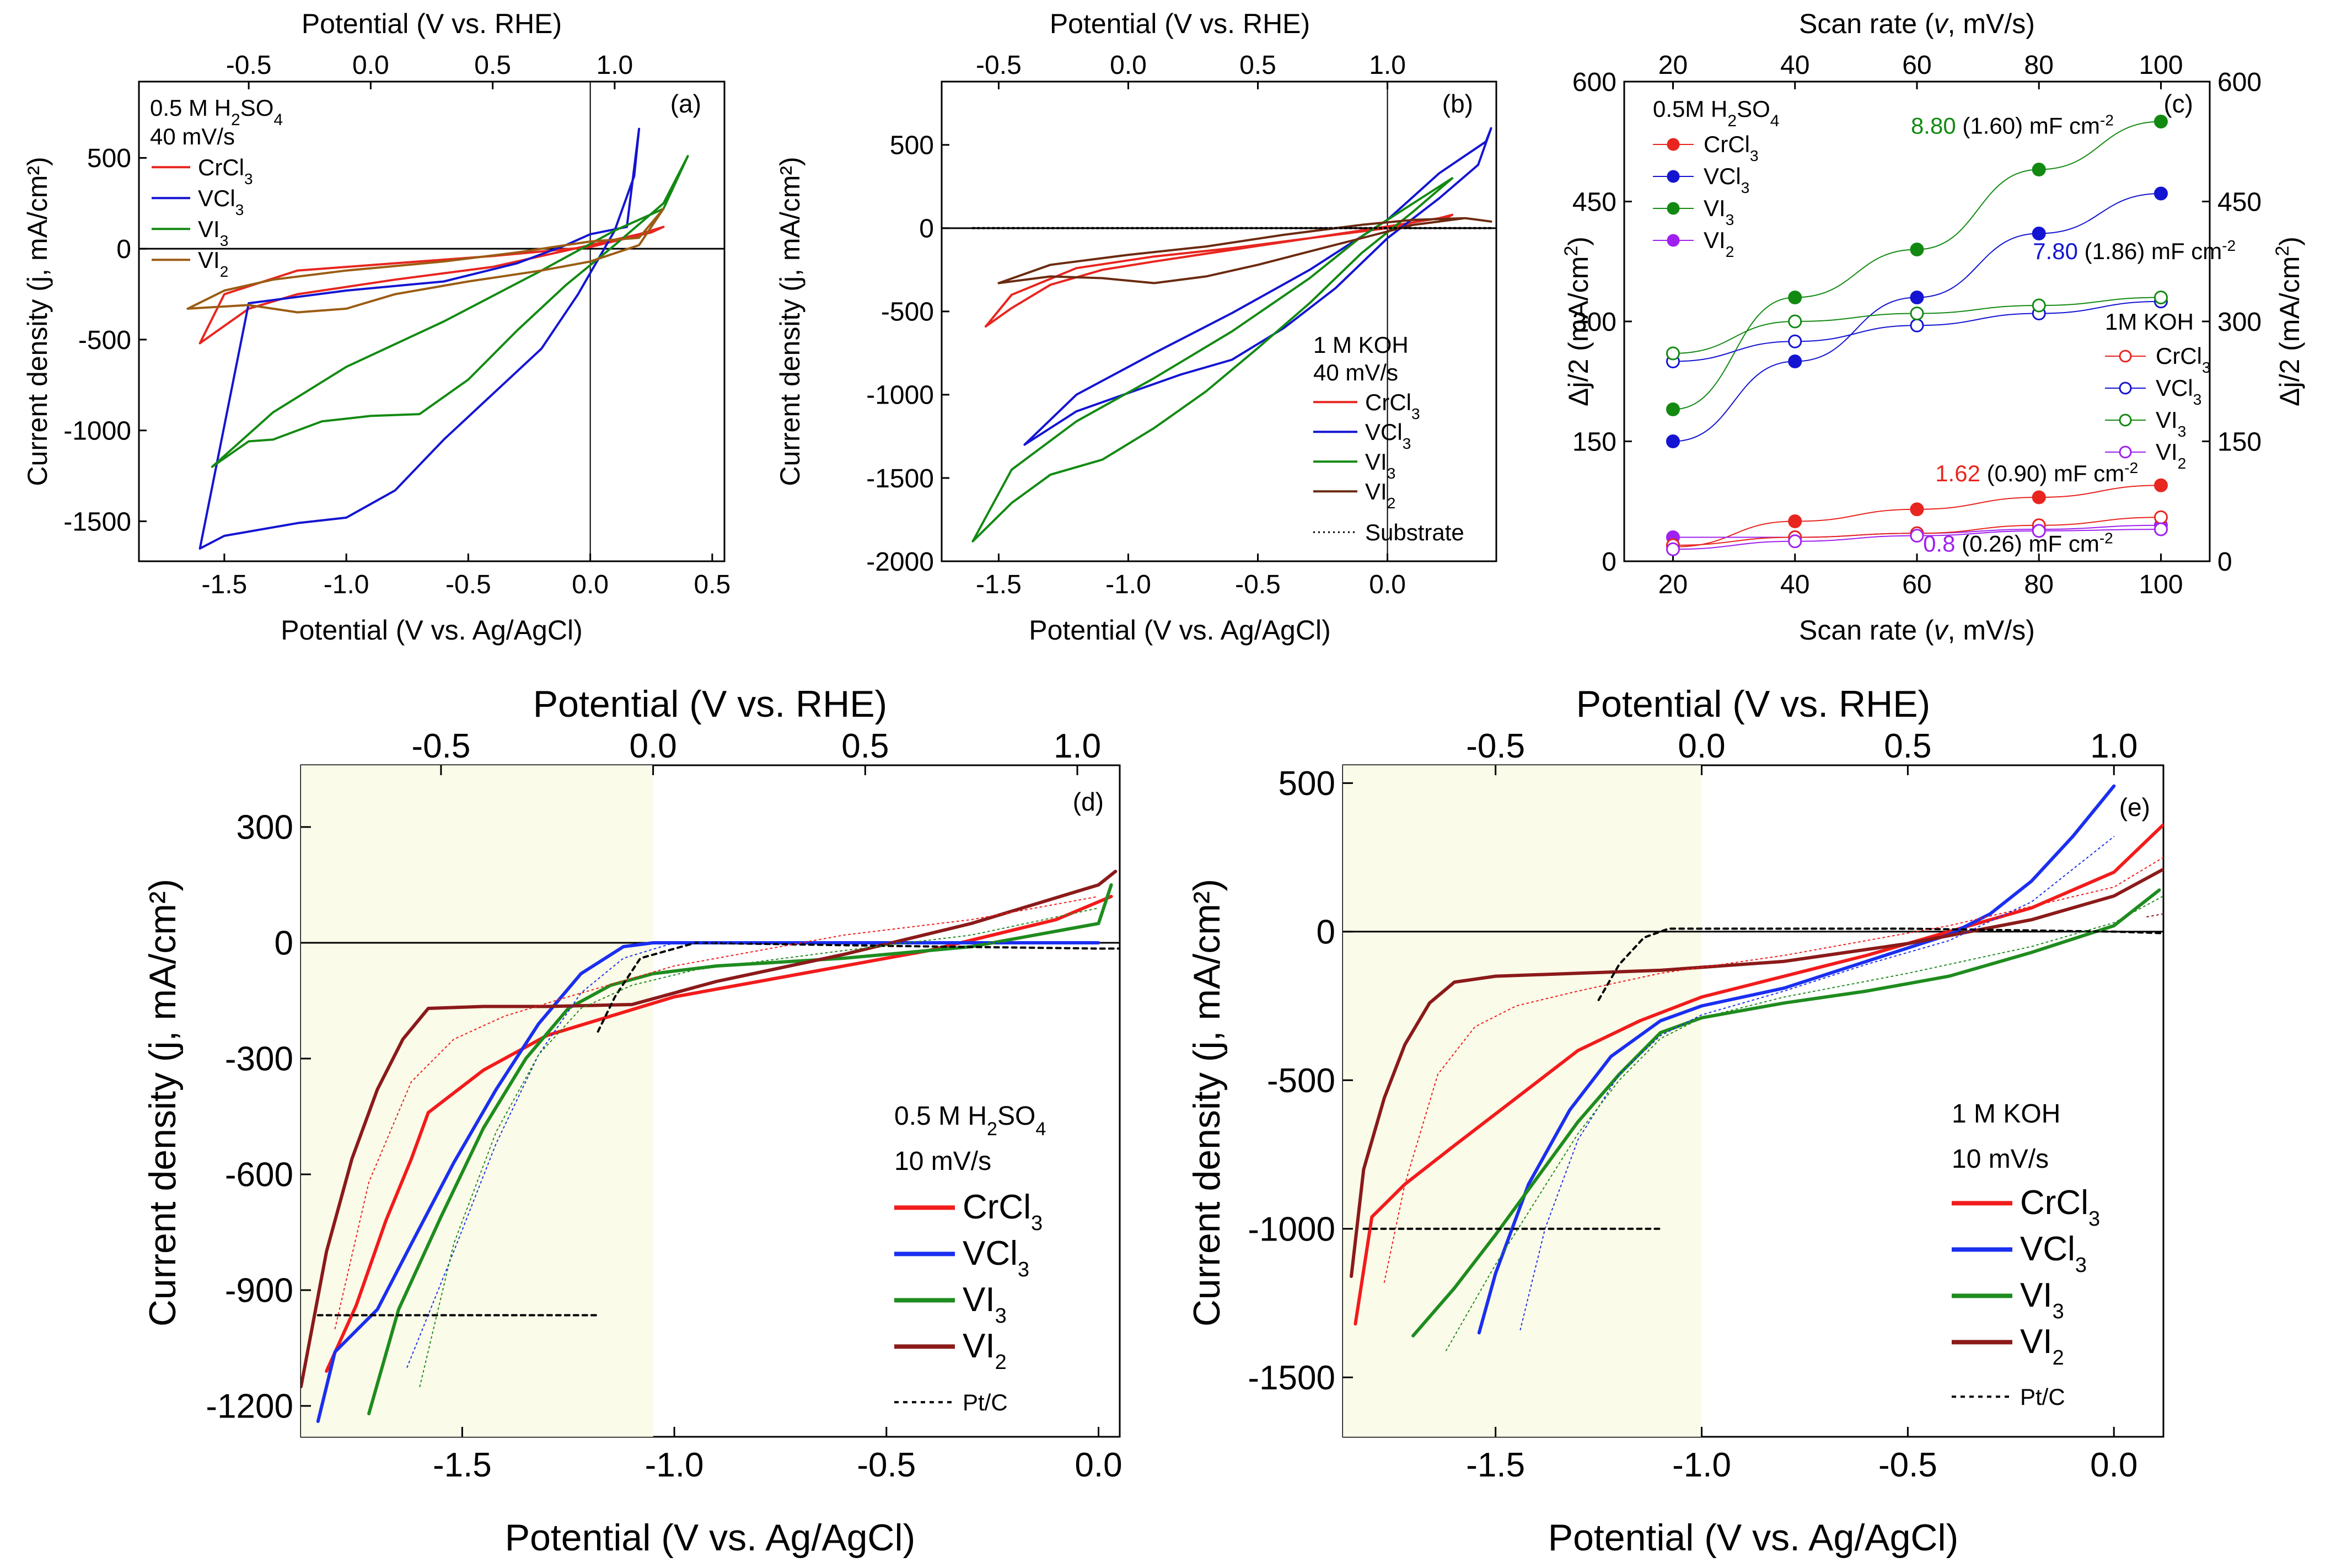  I want to click on y-tick-label: -1000, so click(900, 395).